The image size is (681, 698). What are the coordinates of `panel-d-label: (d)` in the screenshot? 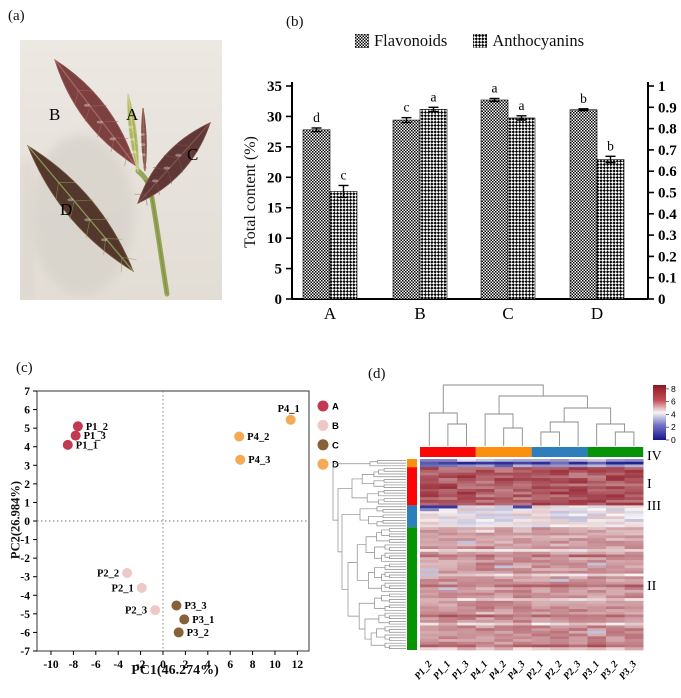 It's located at (377, 374).